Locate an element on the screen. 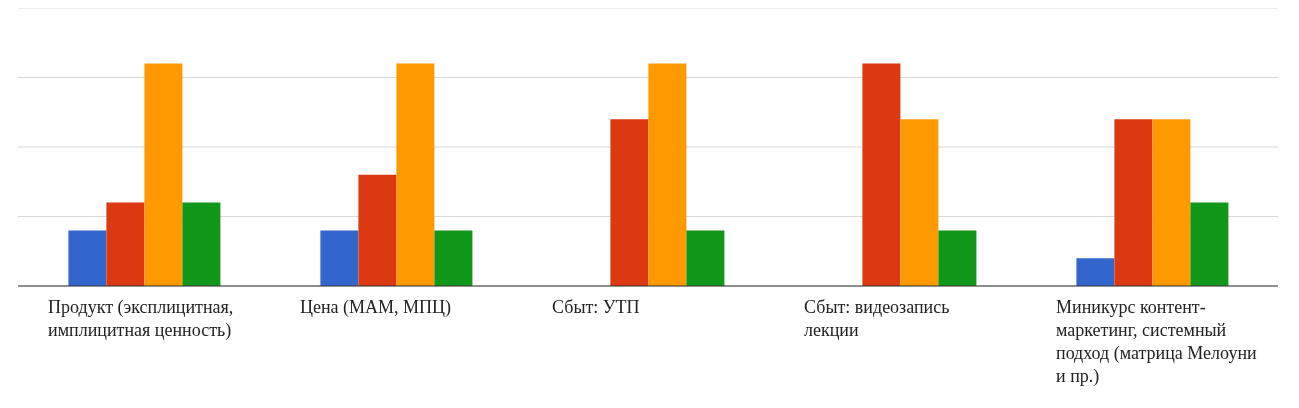 This screenshot has height=408, width=1299. x-tick-label: Сбыт: УТП is located at coordinates (596, 307).